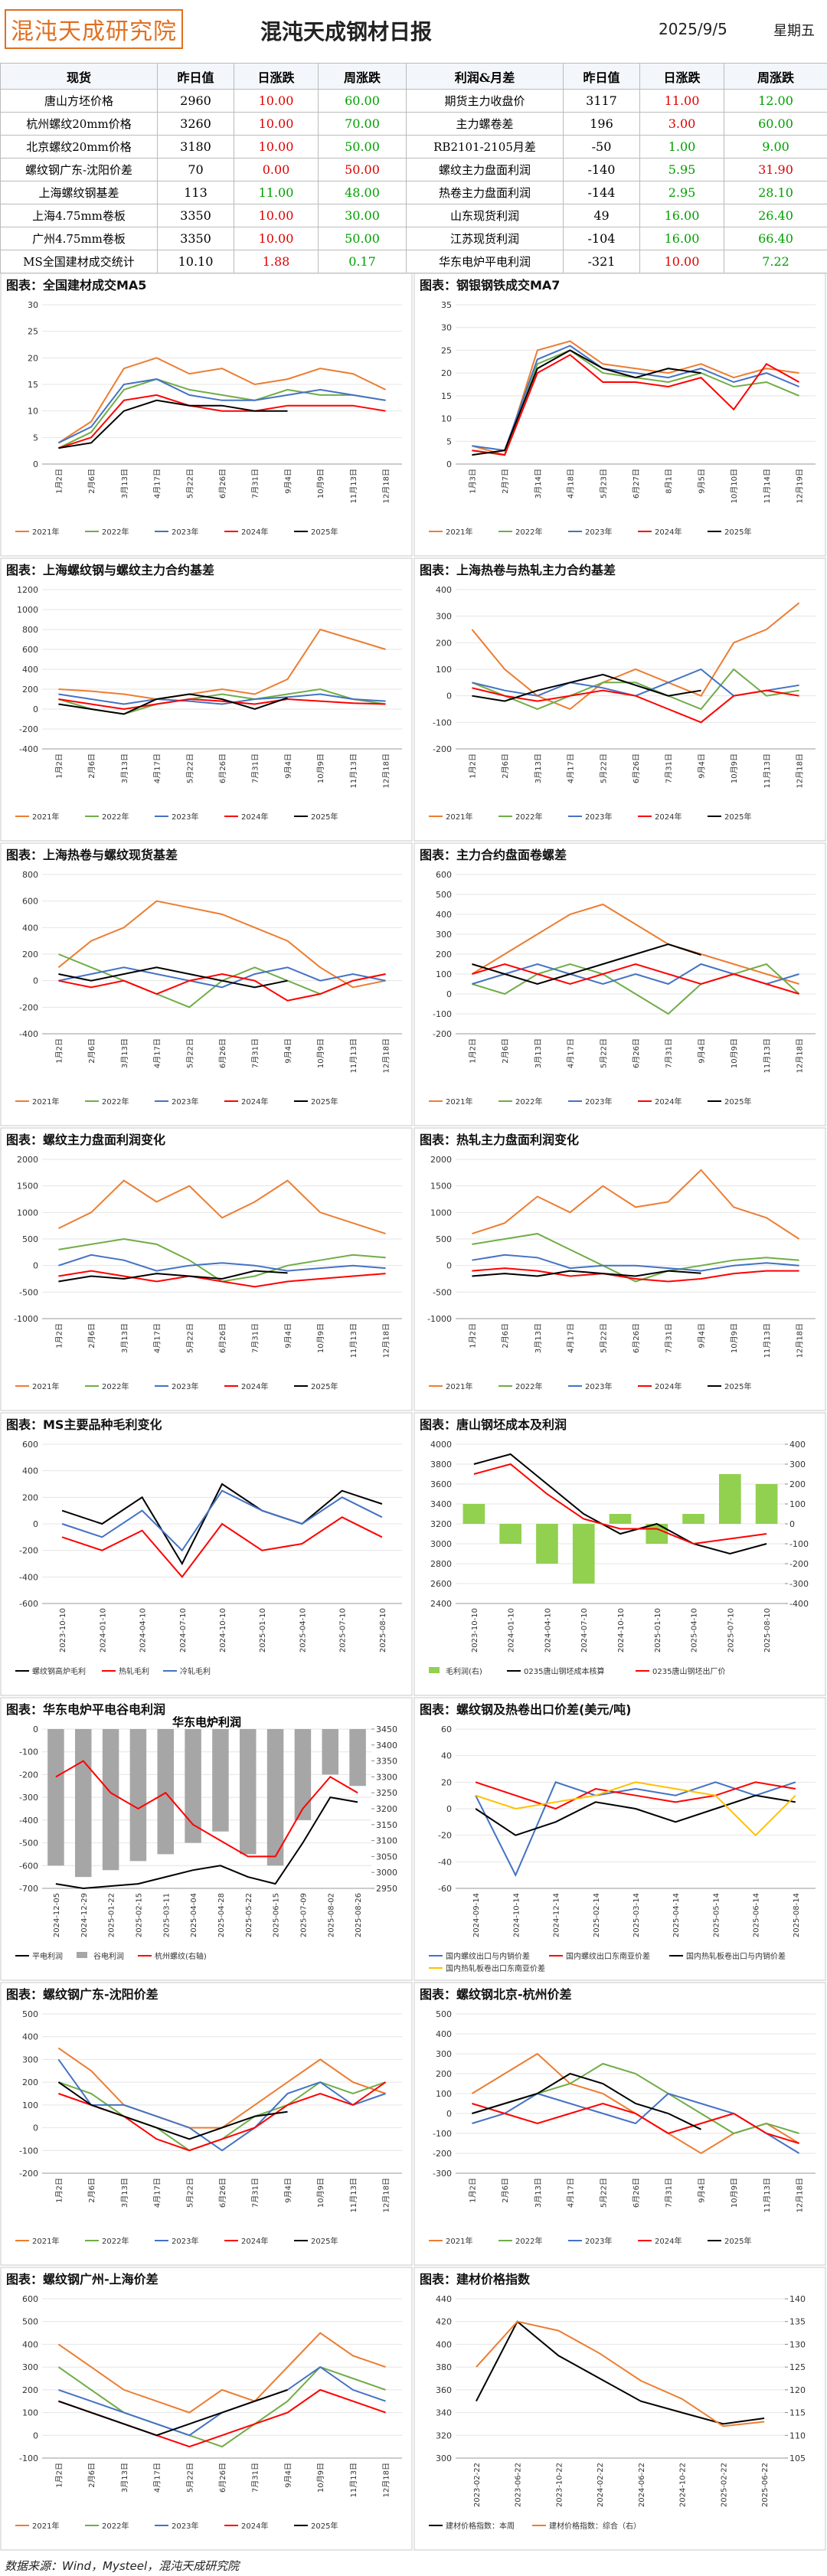 Image resolution: width=827 pixels, height=2576 pixels. Describe the element at coordinates (343, 1630) in the screenshot. I see `x-tick-label: 2025-07-10` at that location.